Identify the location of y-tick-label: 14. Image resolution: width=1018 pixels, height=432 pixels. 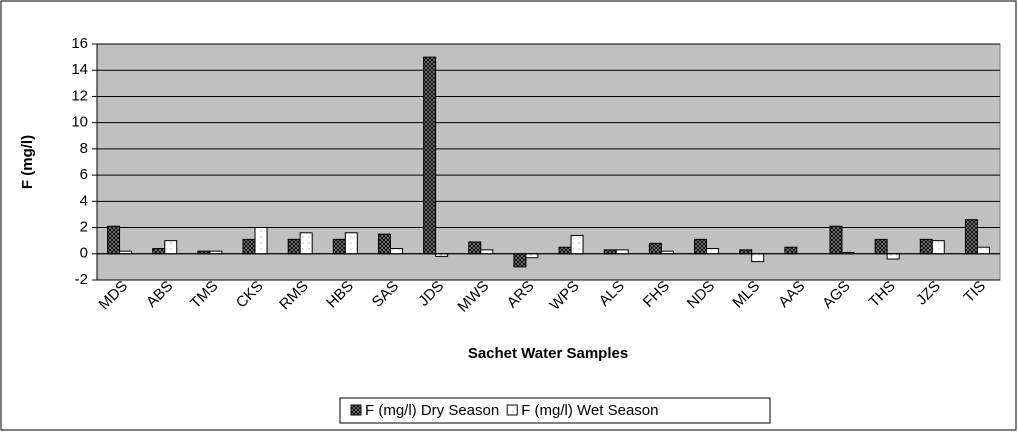
(79, 69).